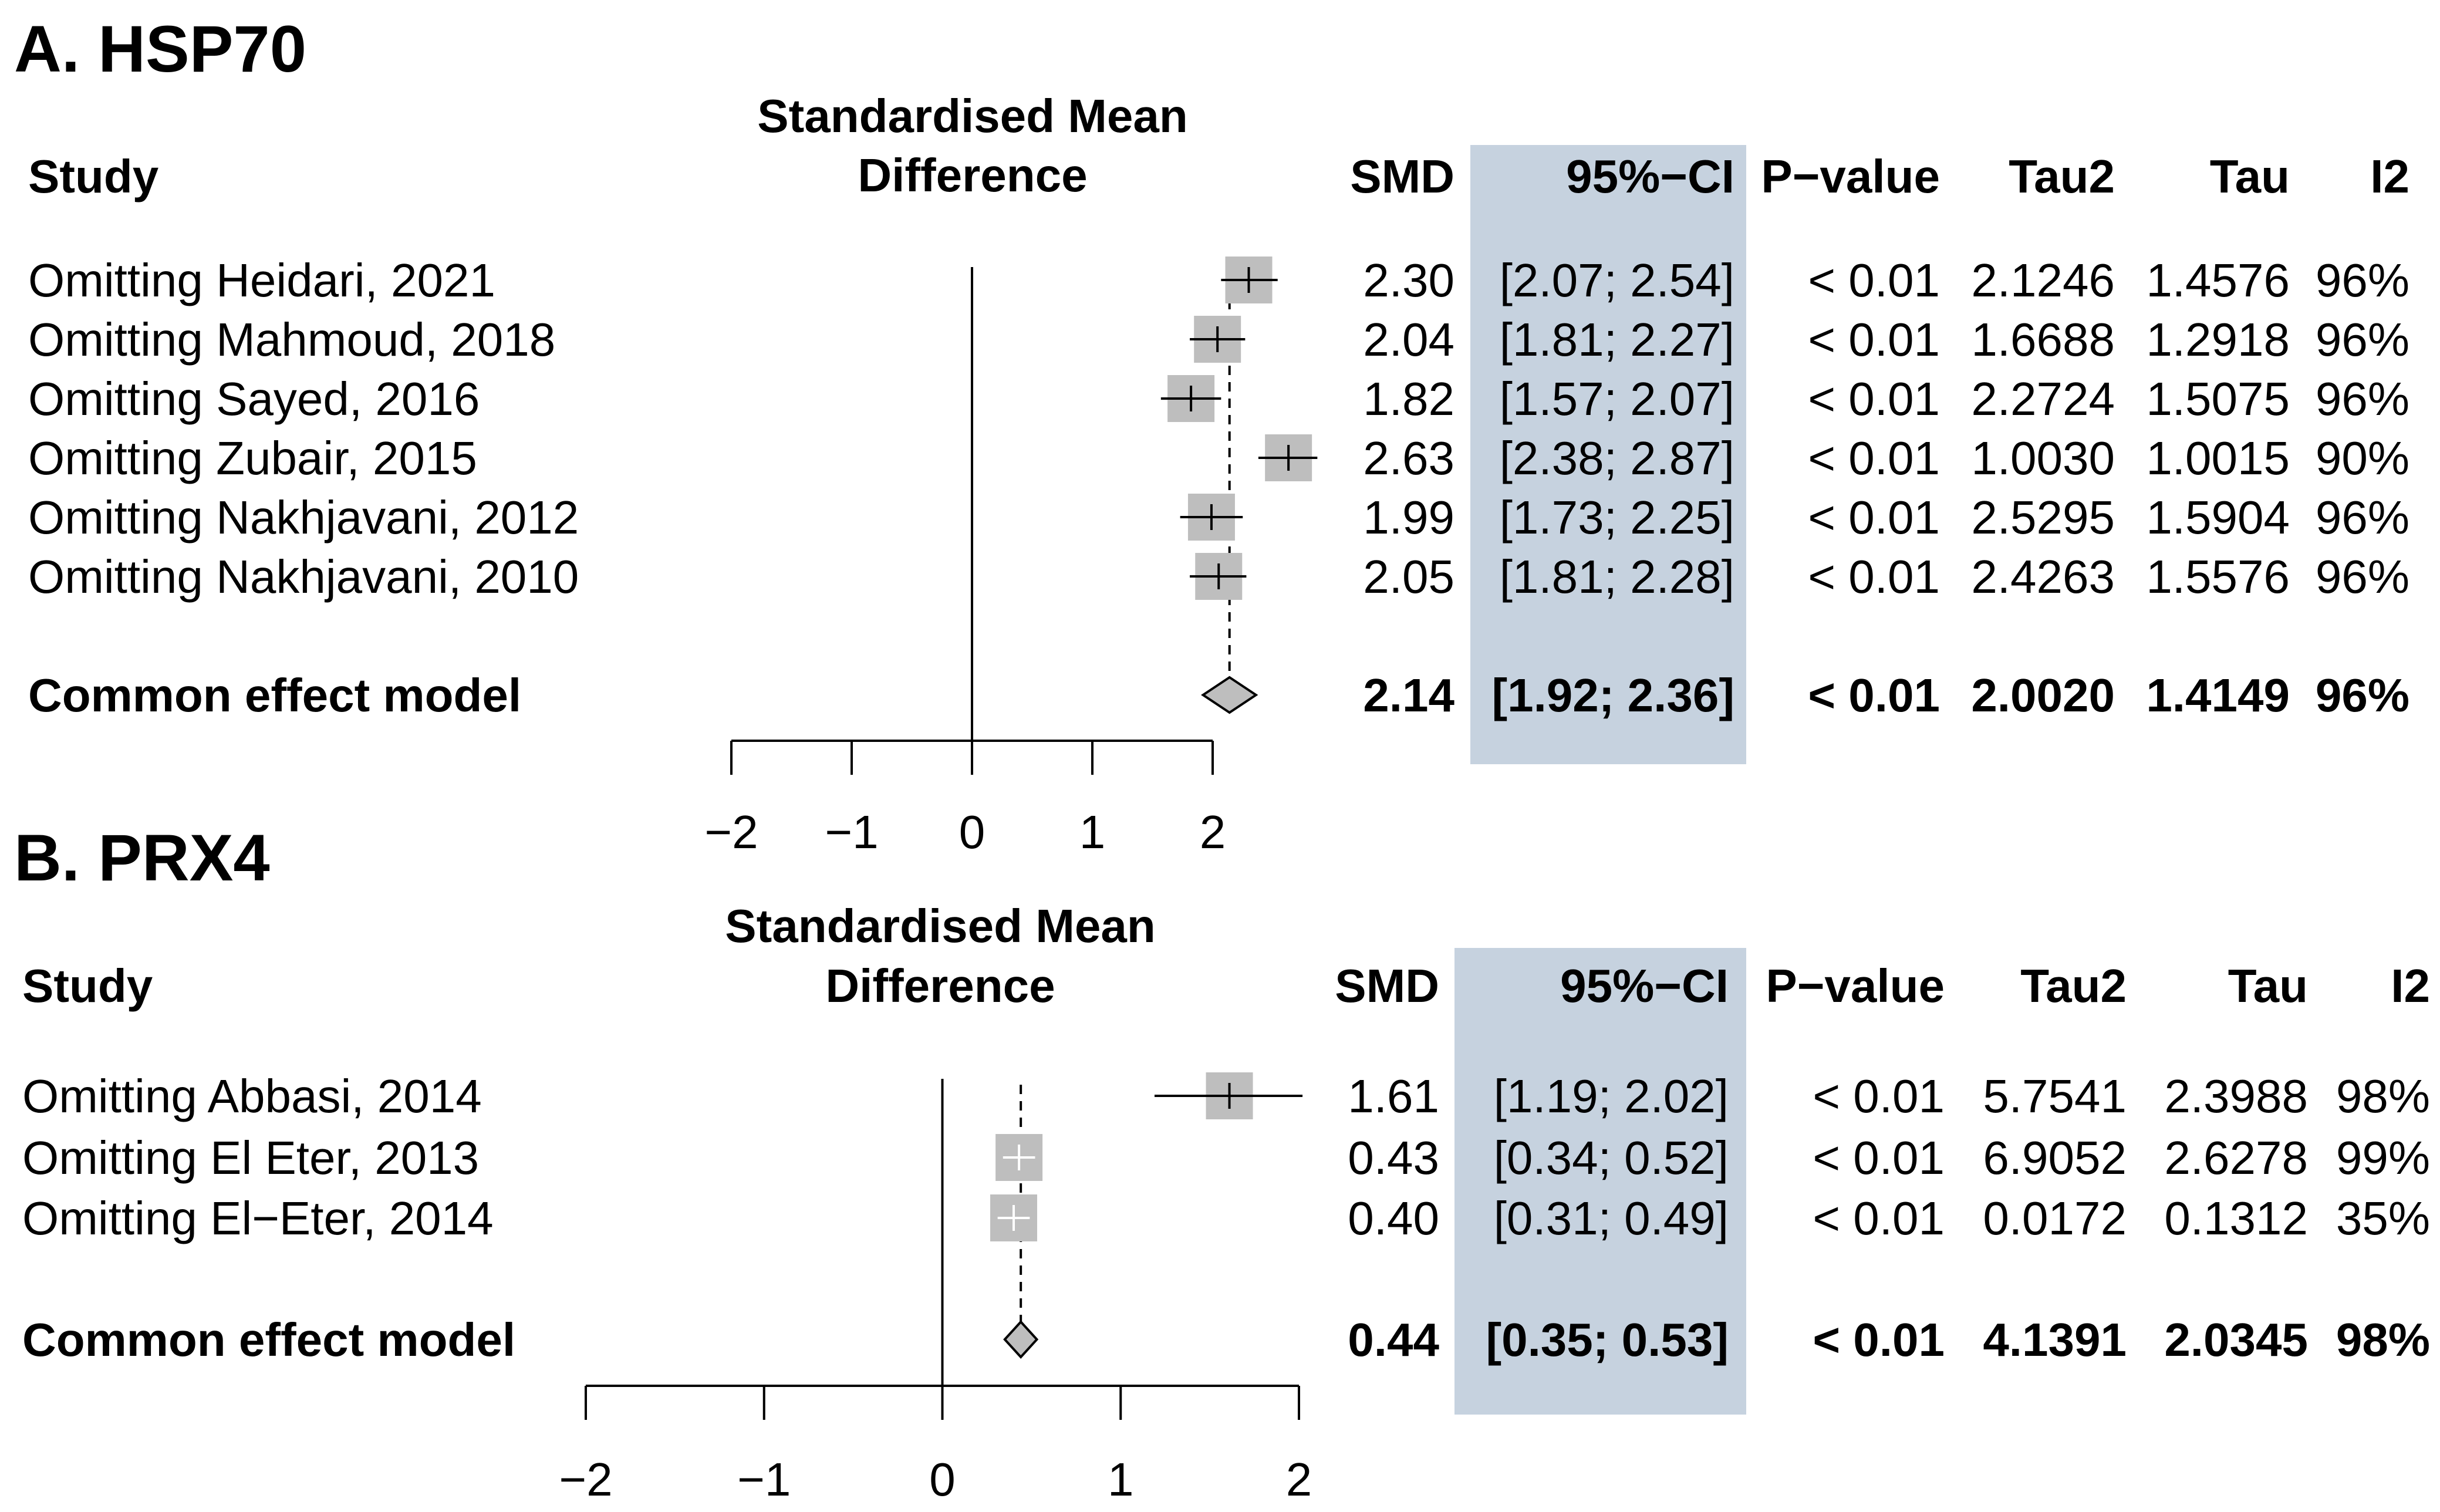 Image resolution: width=2440 pixels, height=1512 pixels. What do you see at coordinates (2236, 1096) in the screenshot?
I see `study-tau-value: 2.3988` at bounding box center [2236, 1096].